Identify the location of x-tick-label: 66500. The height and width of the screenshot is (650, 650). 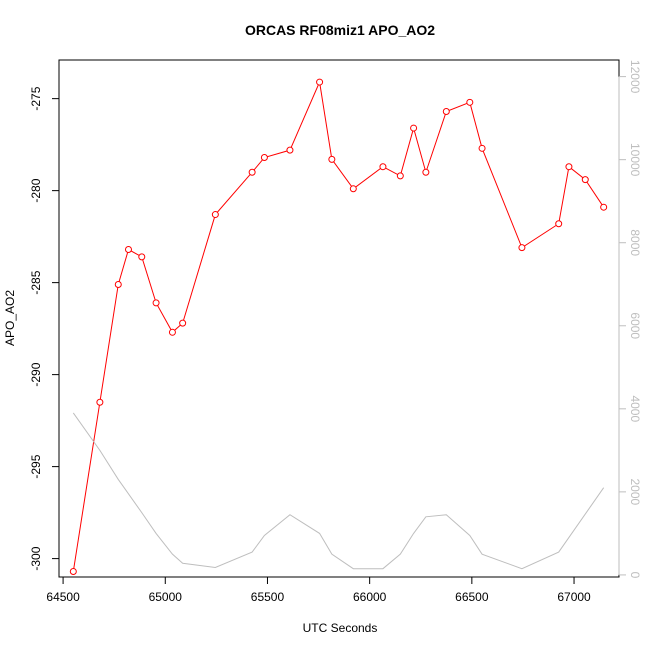
(472, 597).